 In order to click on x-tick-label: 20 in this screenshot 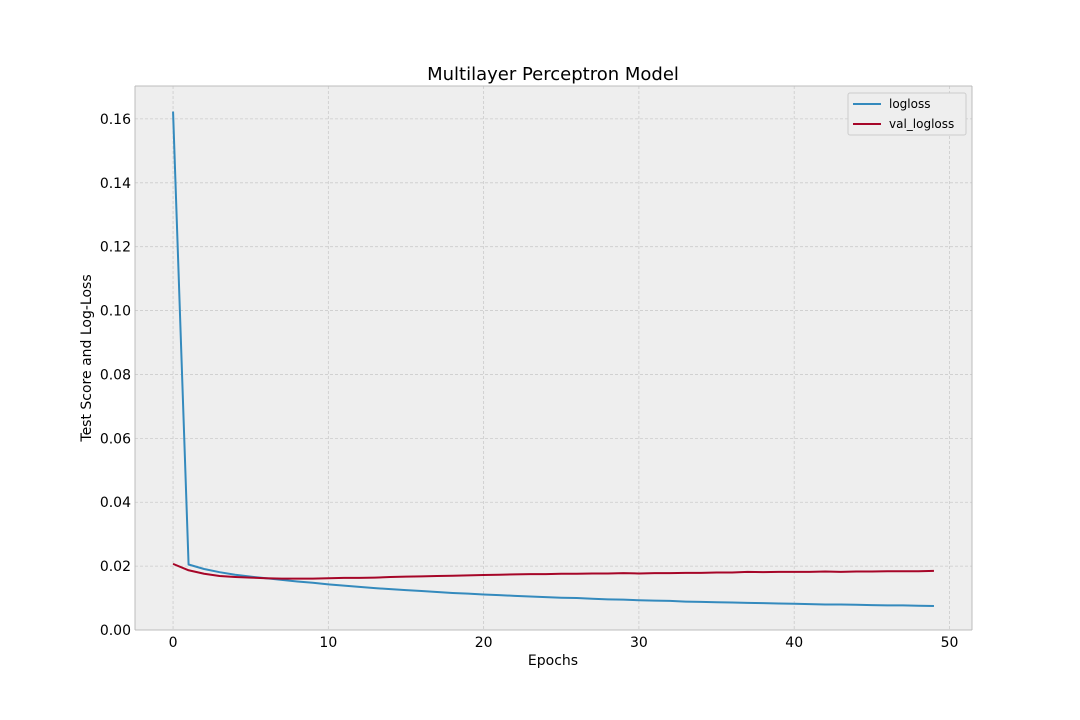, I will do `click(484, 643)`.